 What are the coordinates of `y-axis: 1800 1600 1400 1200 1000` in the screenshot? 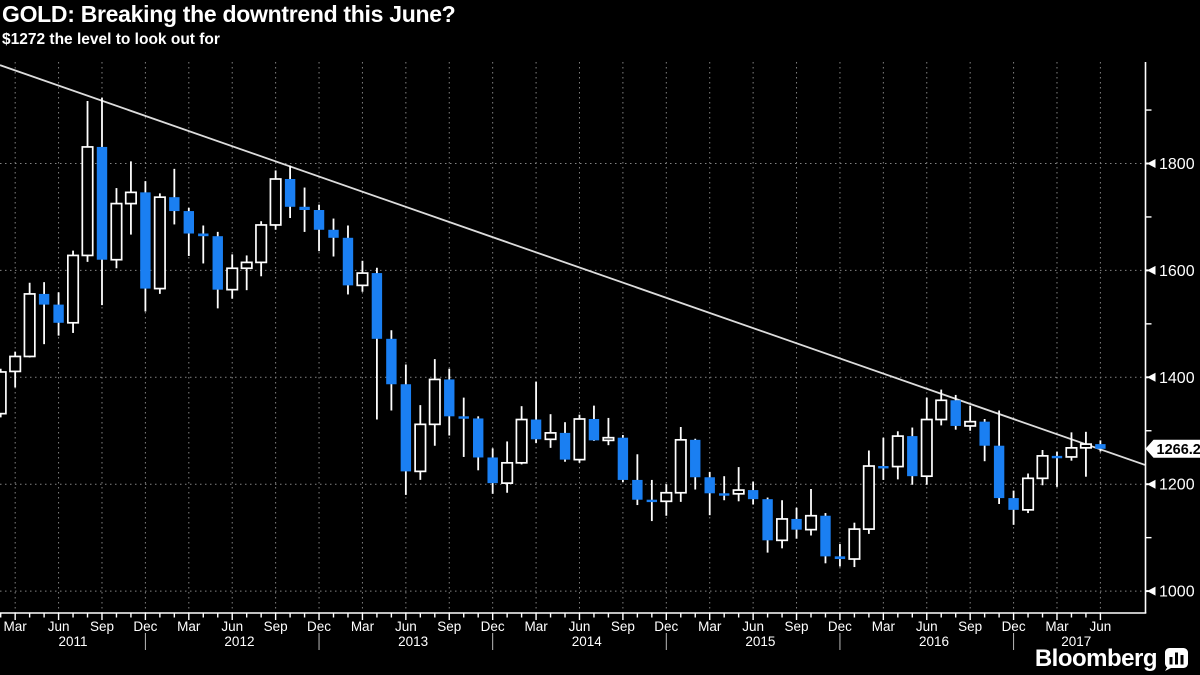 It's located at (1170, 355).